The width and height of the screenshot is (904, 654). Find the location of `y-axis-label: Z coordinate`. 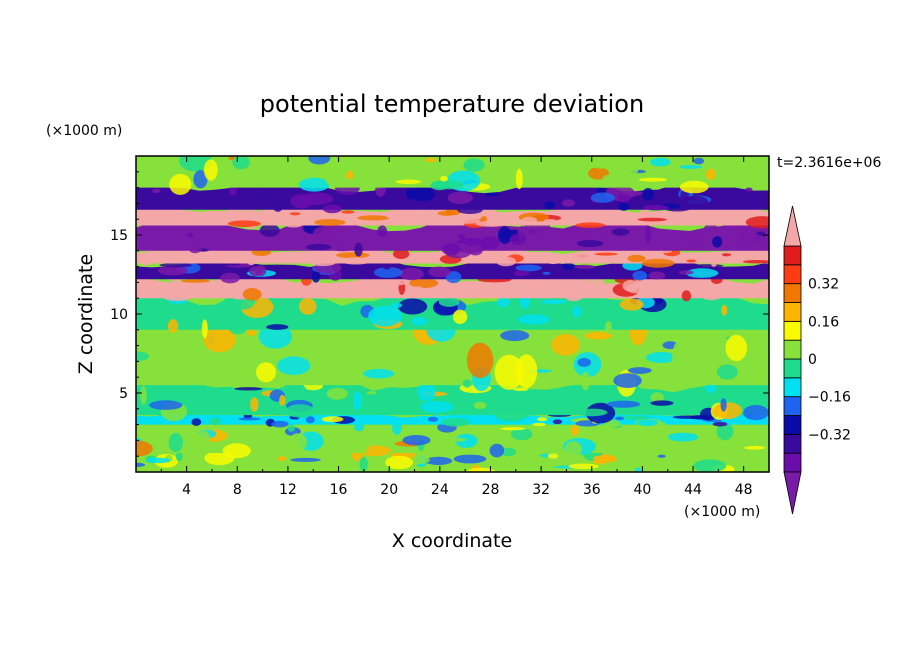

y-axis-label: Z coordinate is located at coordinates (86, 314).